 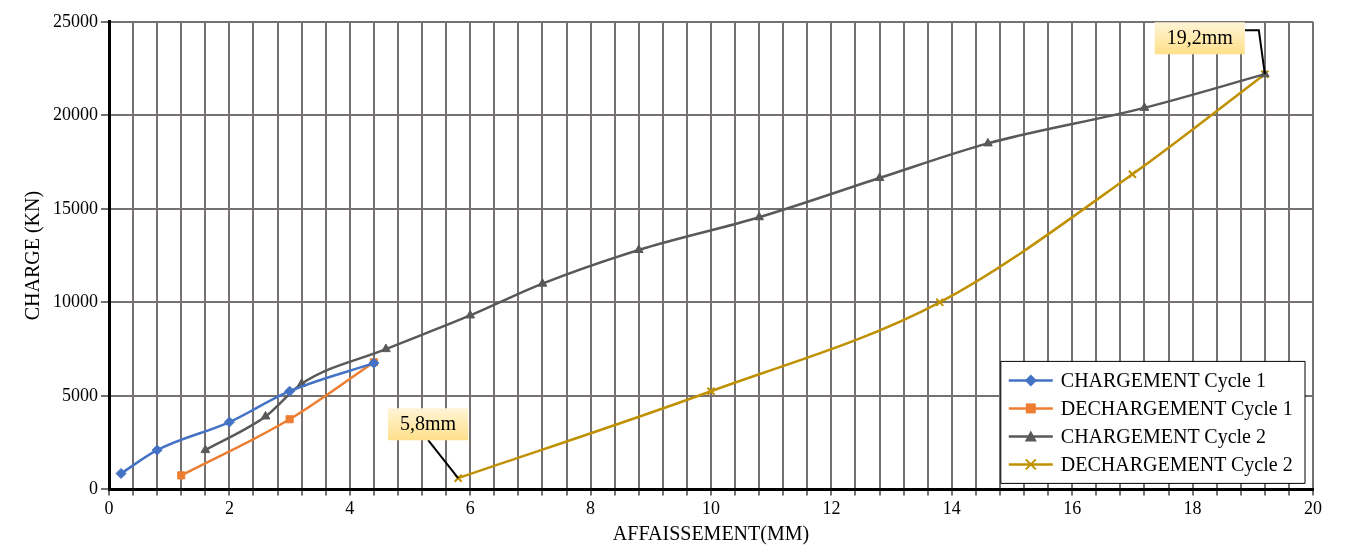 What do you see at coordinates (1200, 37) in the screenshot?
I see `annotation: 19,2mm` at bounding box center [1200, 37].